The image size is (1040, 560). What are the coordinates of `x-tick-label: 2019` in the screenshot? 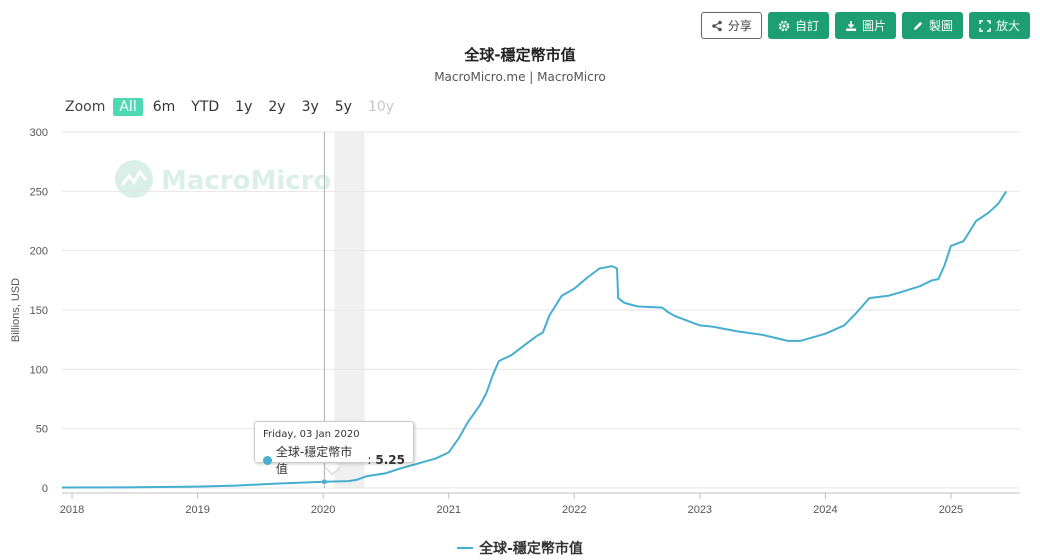 It's located at (197, 510).